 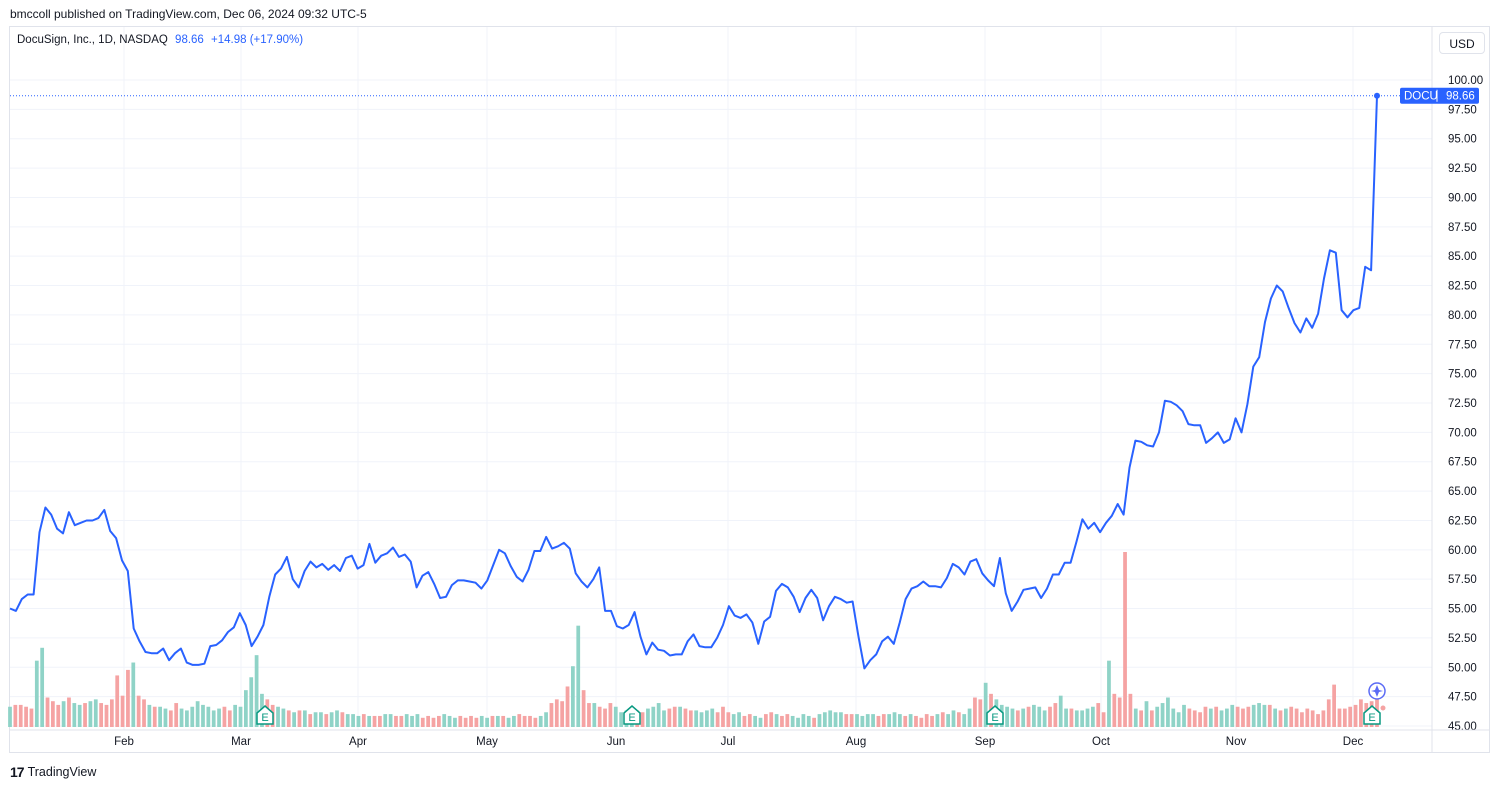 What do you see at coordinates (257, 40) in the screenshot?
I see `legend-change: +14.98 (+17.90%)` at bounding box center [257, 40].